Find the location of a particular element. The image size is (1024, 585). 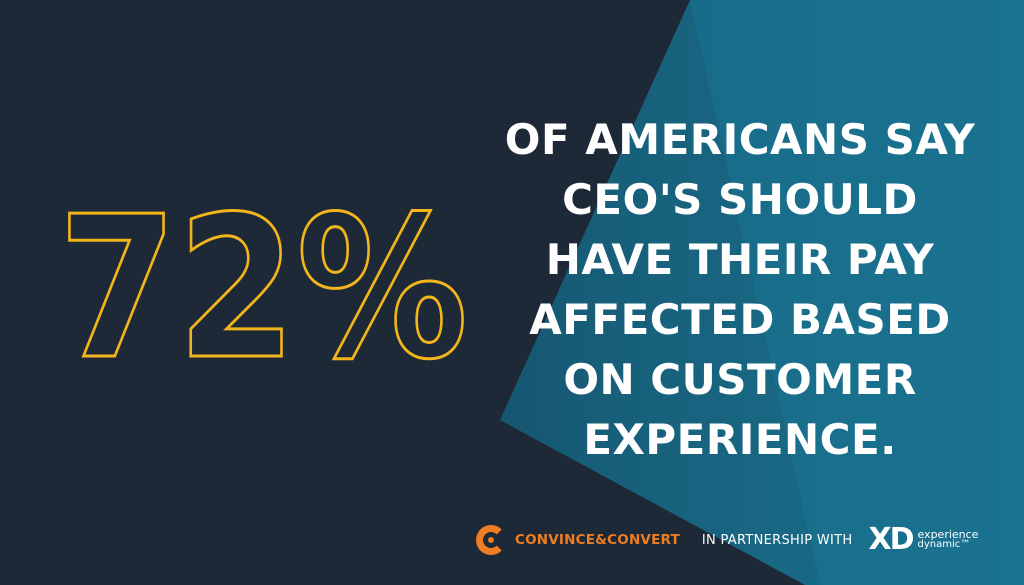

experience-dynamic-logo: XD experience dynamic™ is located at coordinates (923, 540).